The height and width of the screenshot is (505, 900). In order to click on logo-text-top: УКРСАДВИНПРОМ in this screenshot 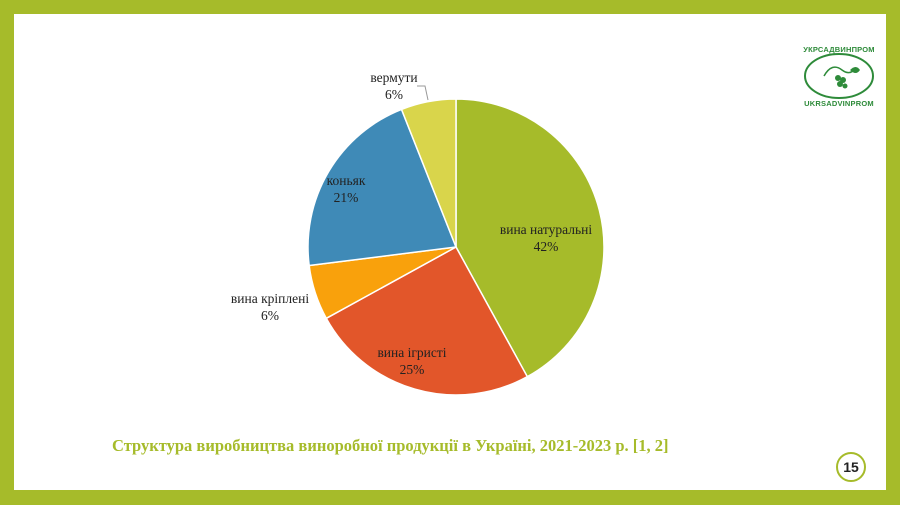, I will do `click(839, 49)`.